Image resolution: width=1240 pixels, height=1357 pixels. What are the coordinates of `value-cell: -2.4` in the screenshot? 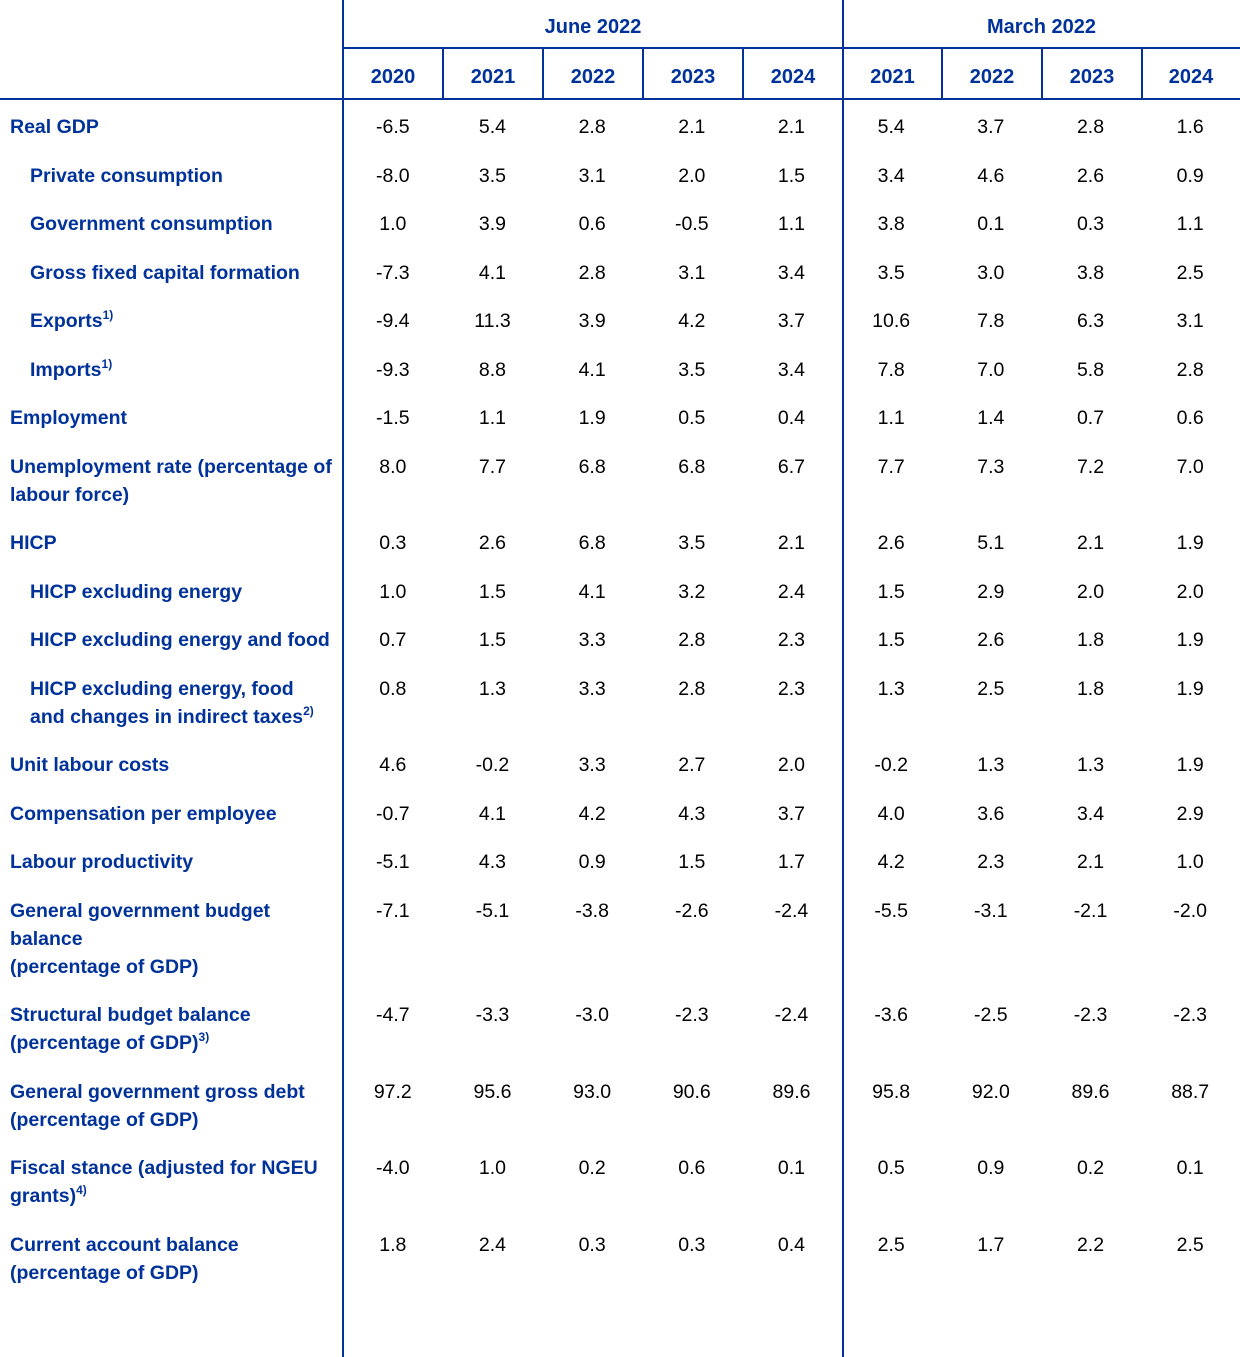 It's located at (791, 910).